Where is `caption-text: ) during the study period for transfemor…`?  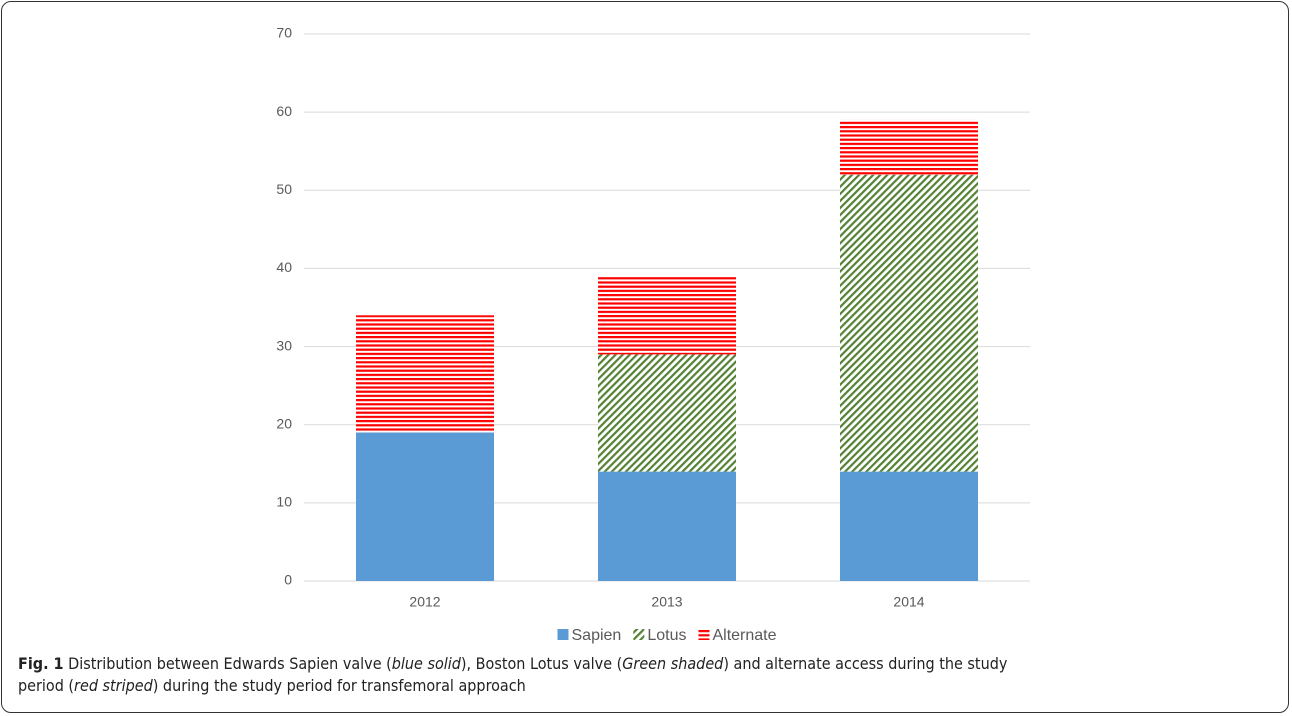 caption-text: ) during the study period for transfemor… is located at coordinates (339, 685).